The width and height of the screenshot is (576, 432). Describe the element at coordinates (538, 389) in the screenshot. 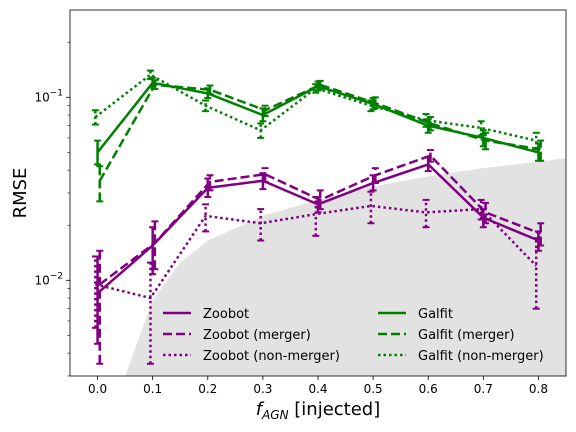

I see `x-tick-label-8: 0.8` at that location.